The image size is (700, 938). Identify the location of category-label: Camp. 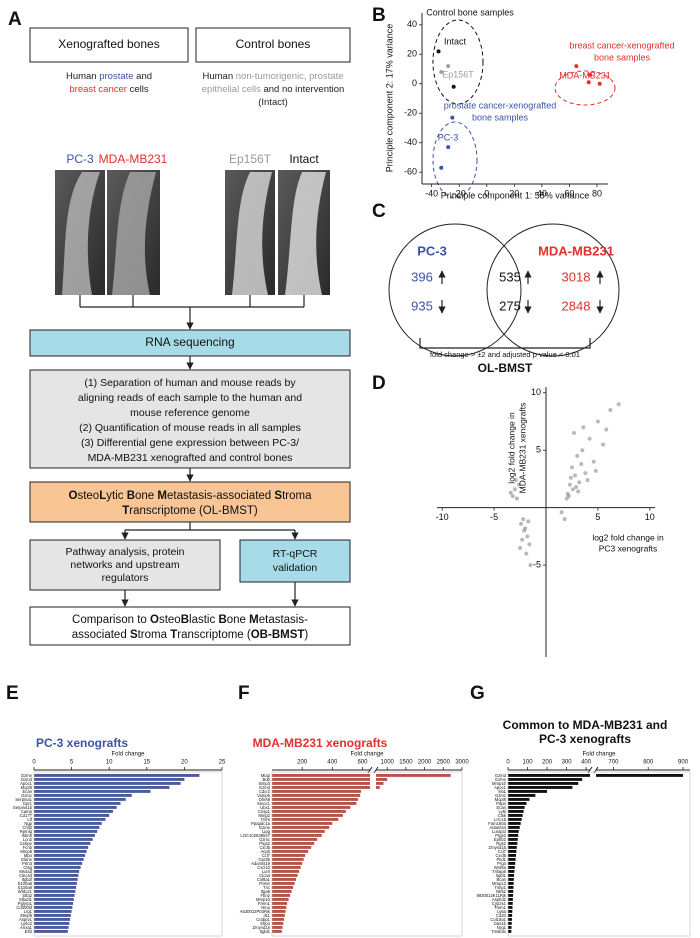
(27, 811).